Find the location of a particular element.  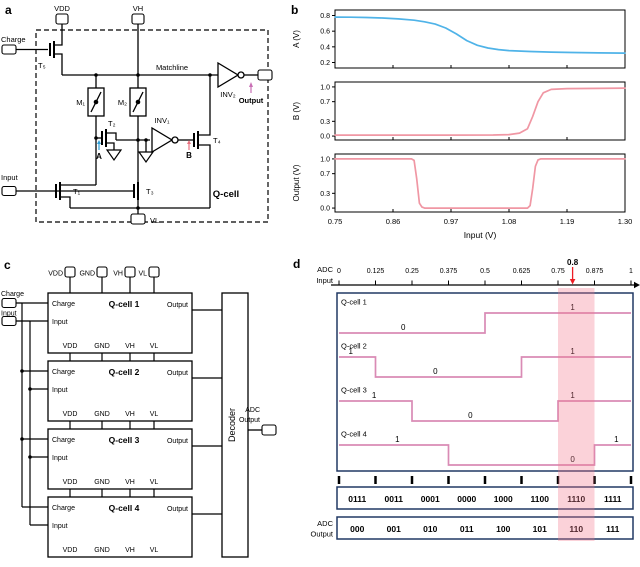

axis-tick-label: 0.5 is located at coordinates (485, 271).